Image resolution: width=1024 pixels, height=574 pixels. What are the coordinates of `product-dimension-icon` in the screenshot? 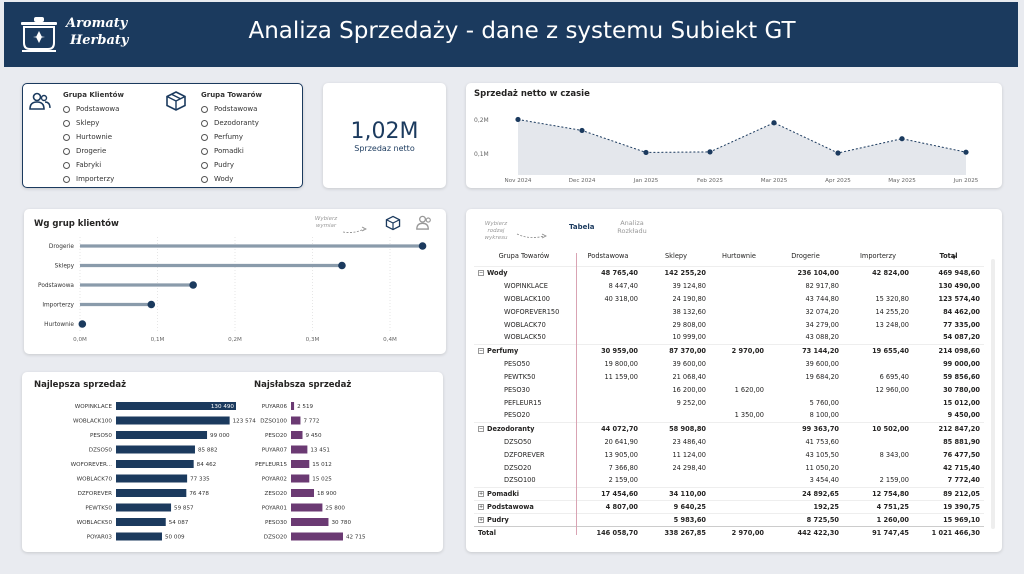 It's located at (393, 223).